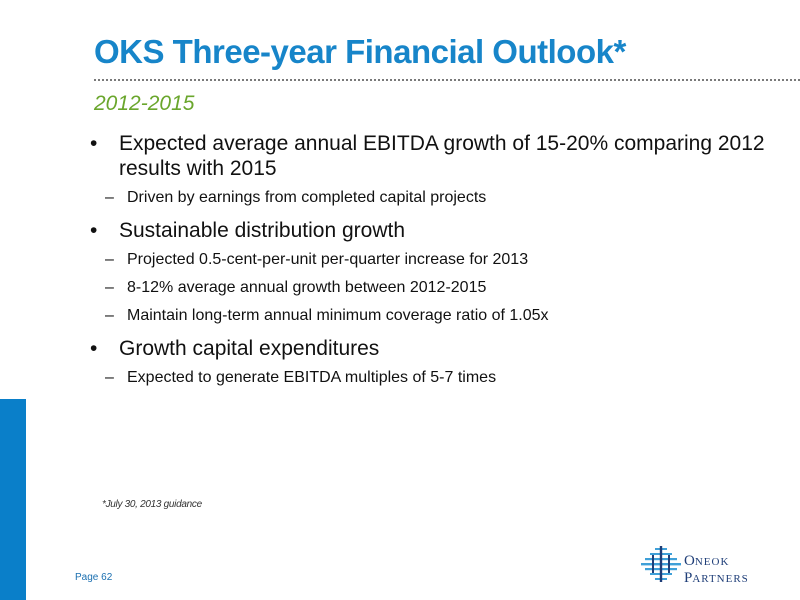 The image size is (800, 600). I want to click on slide-subtitle: 2012-2015, so click(144, 103).